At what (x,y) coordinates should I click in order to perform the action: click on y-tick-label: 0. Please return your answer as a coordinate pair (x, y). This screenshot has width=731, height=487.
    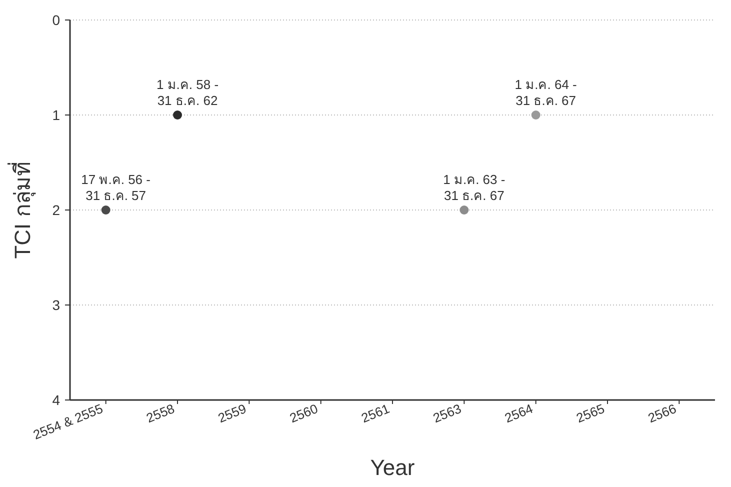
    Looking at the image, I should click on (56, 20).